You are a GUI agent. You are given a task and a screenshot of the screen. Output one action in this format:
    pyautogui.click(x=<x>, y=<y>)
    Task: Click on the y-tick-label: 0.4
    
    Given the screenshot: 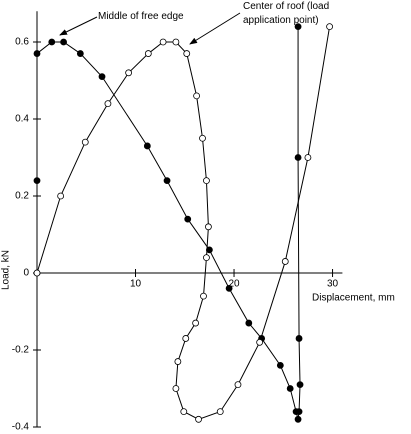 What is the action you would take?
    pyautogui.click(x=22, y=119)
    